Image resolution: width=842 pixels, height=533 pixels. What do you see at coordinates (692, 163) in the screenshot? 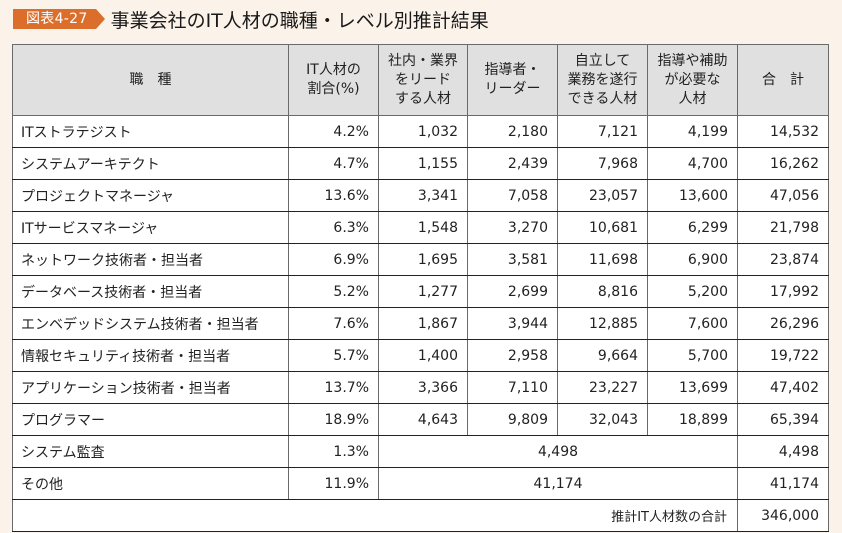
I see `needs-support-cell: 4,700` at bounding box center [692, 163].